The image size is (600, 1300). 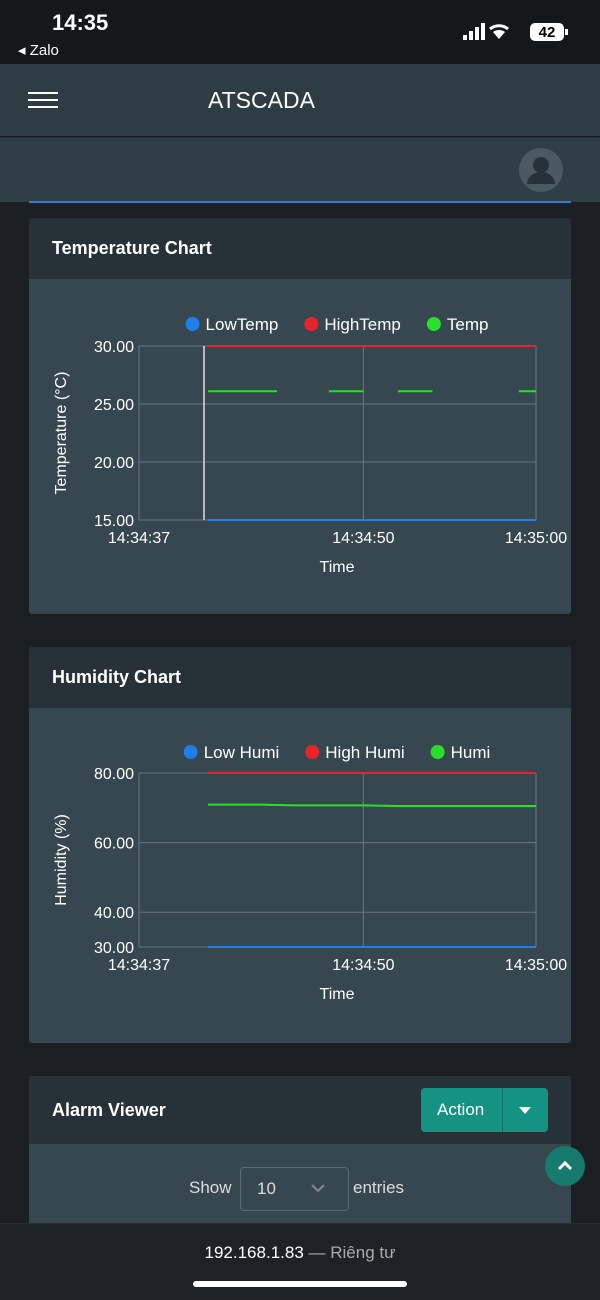 I want to click on entries-label: entries, so click(x=379, y=1187).